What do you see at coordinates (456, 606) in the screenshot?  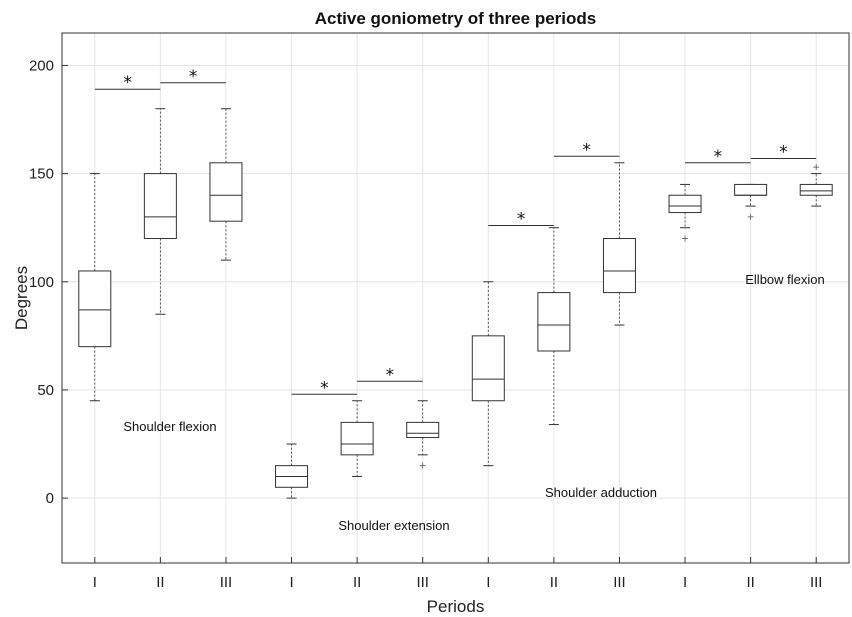 I see `x-axis-label: Periods` at bounding box center [456, 606].